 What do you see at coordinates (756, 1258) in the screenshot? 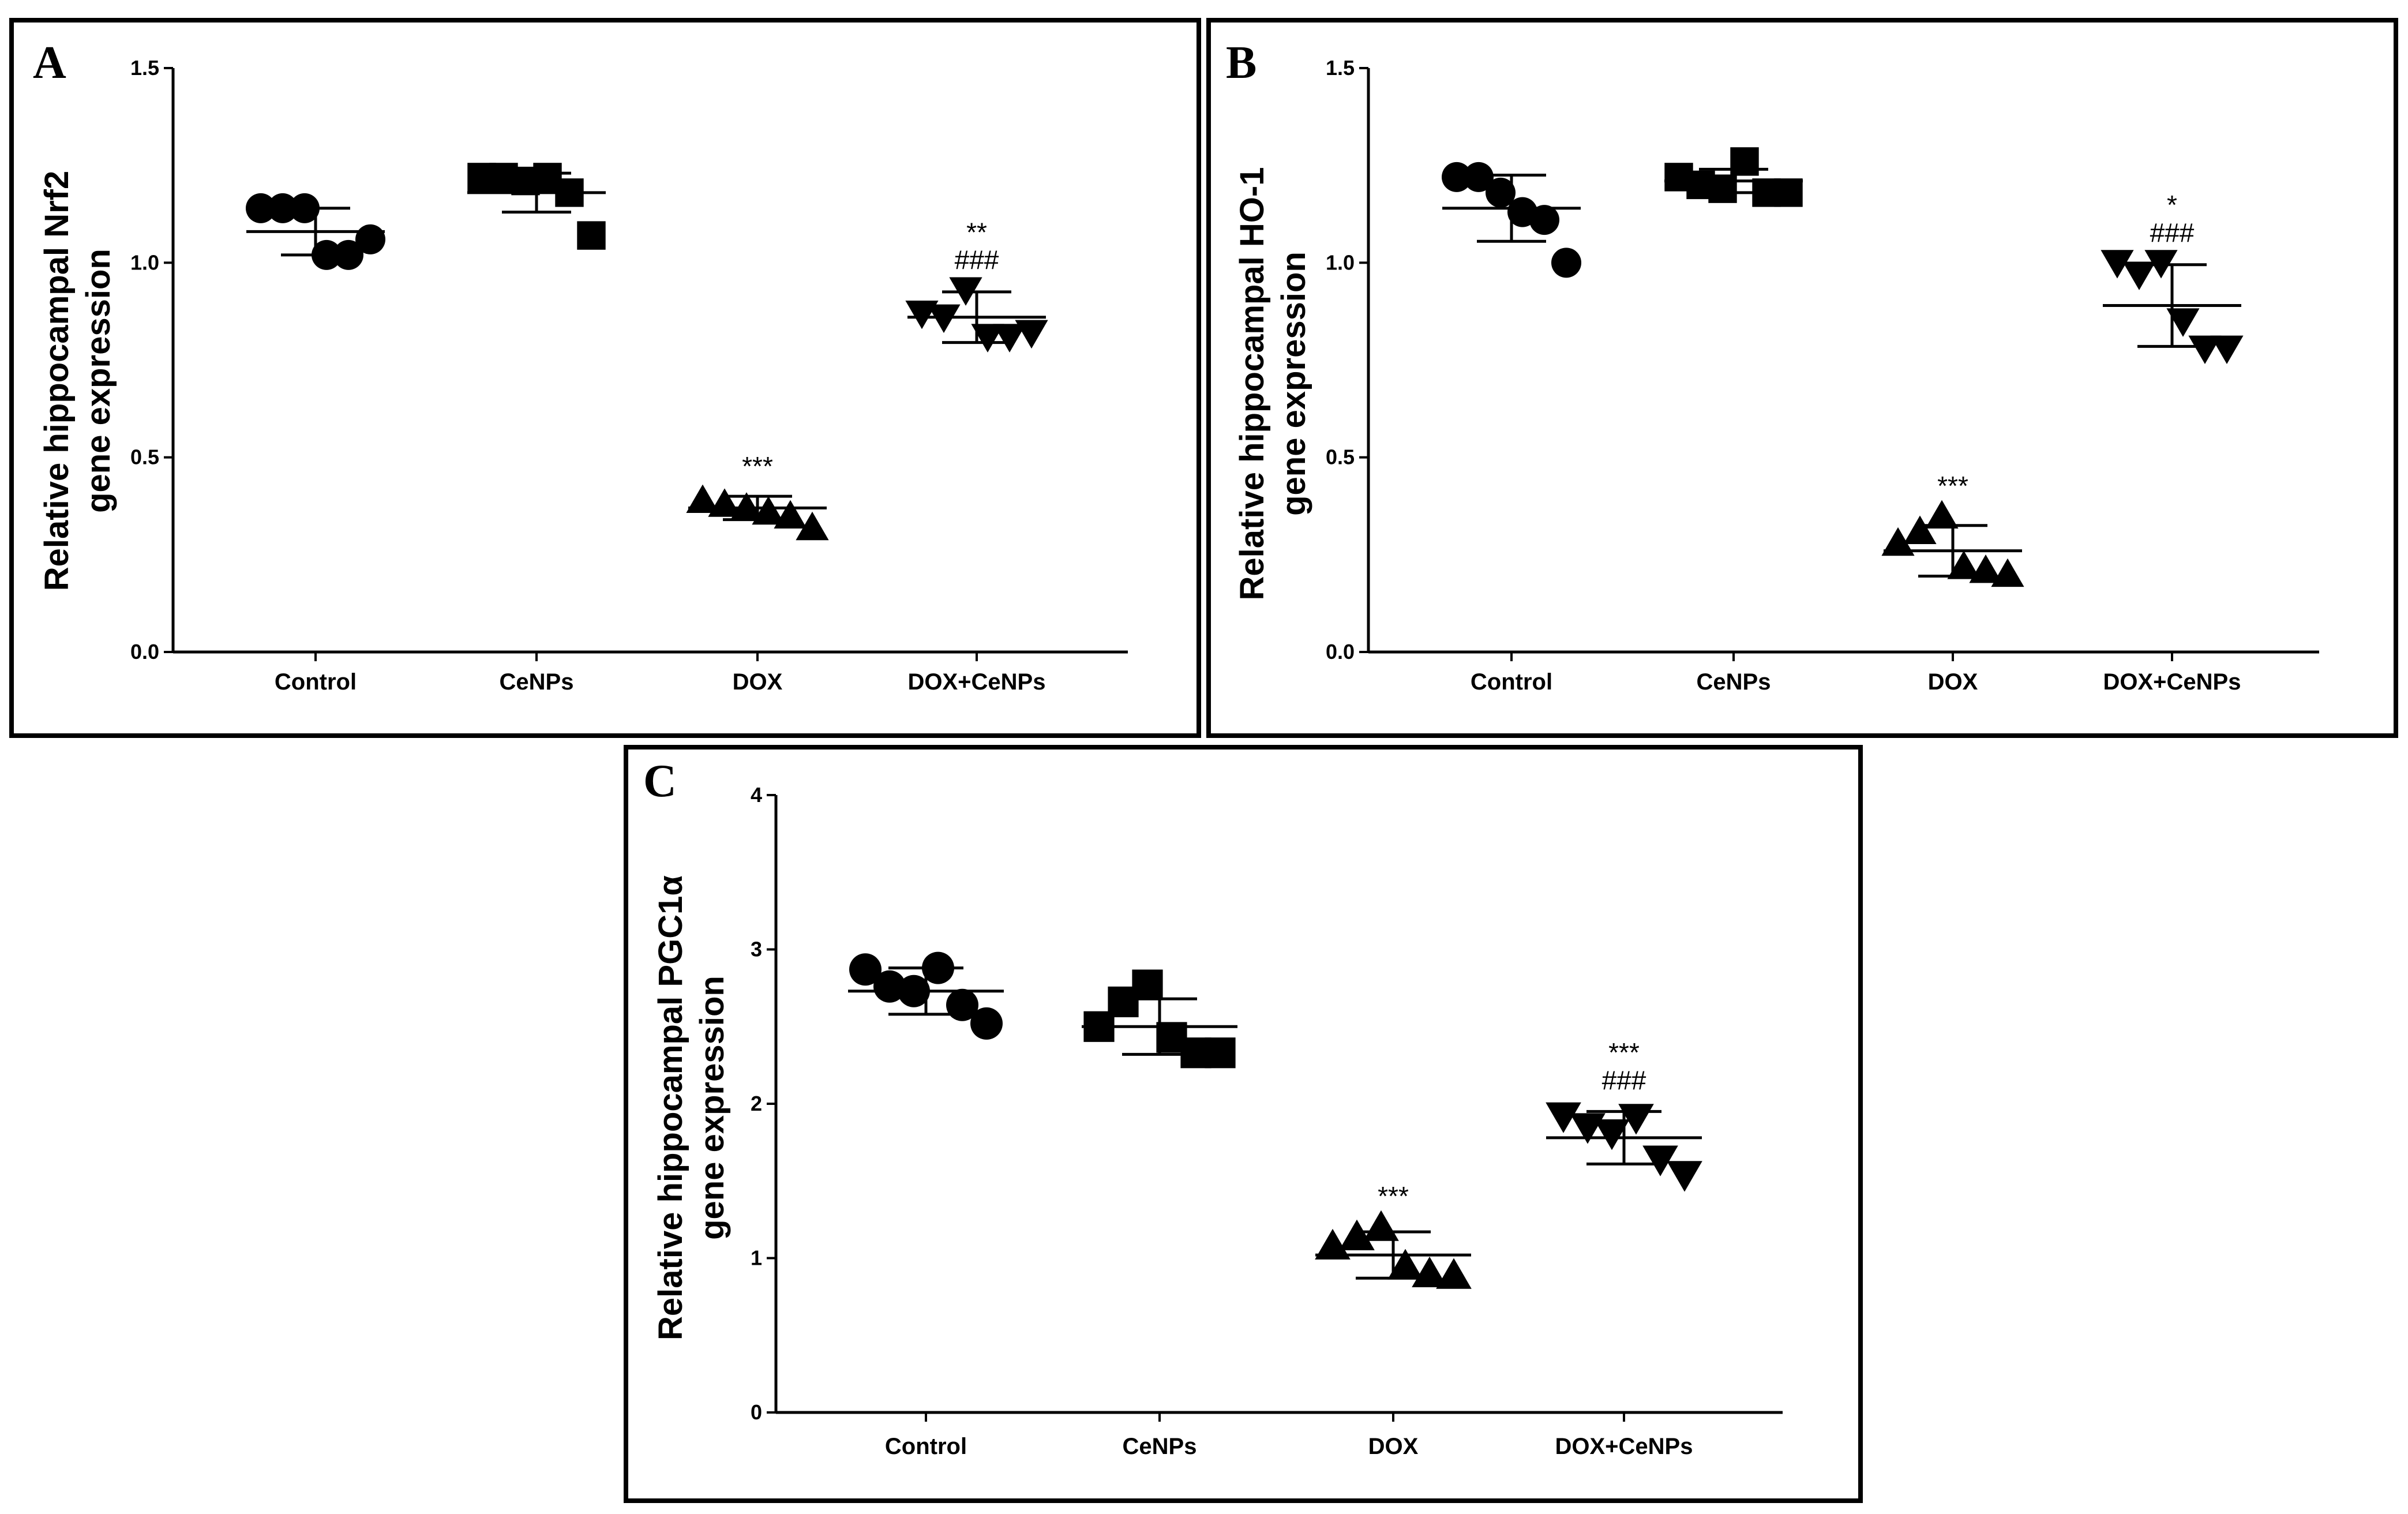
I see `y-tick-label: 1` at bounding box center [756, 1258].